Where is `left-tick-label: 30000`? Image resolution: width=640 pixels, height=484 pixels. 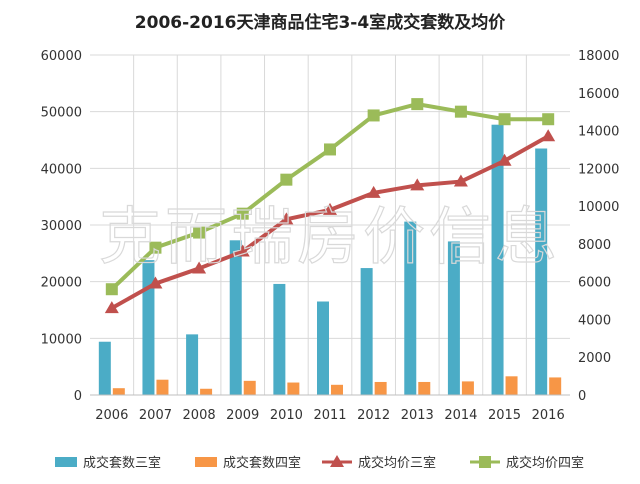
left-tick-label: 30000 is located at coordinates (61, 226).